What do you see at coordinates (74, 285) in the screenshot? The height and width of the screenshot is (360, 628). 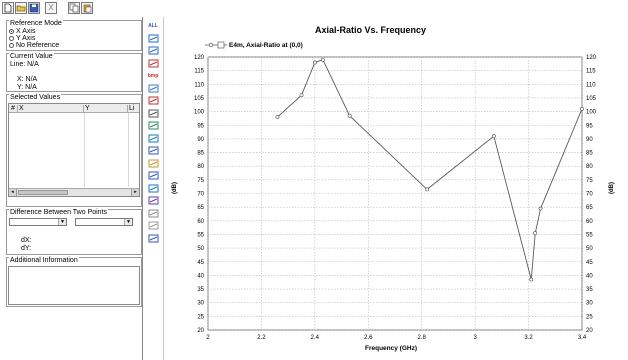 I see `additional-info-textbox` at bounding box center [74, 285].